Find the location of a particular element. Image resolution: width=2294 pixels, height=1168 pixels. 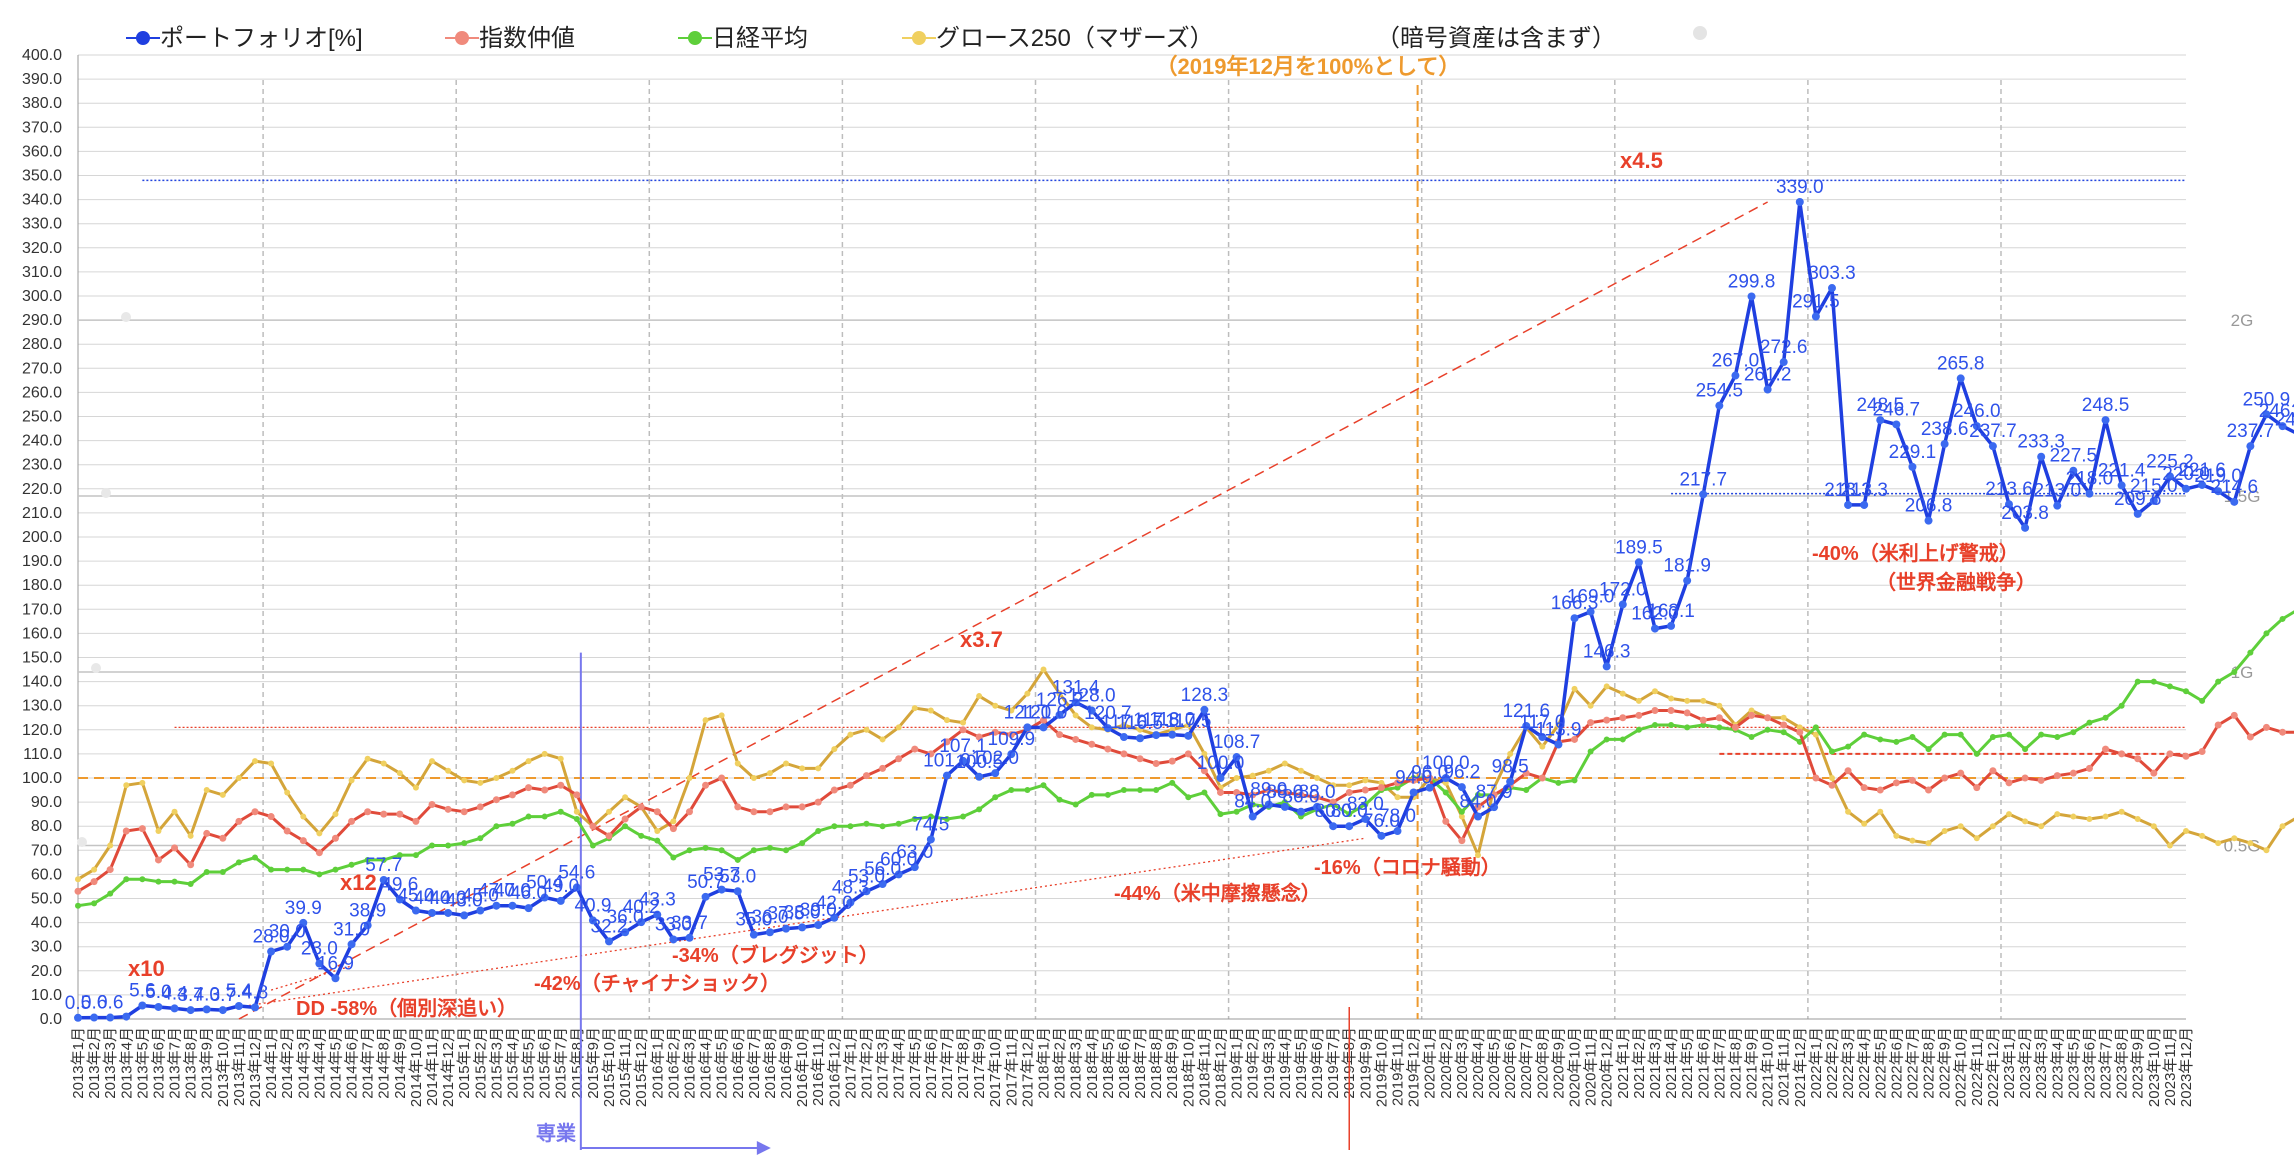

legend-item-growth: グロース250（マザーズ） is located at coordinates (1058, 35).